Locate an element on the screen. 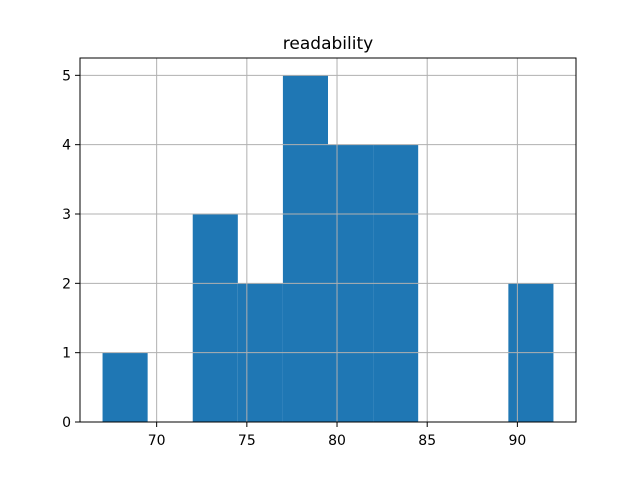  chart-title: readability is located at coordinates (328, 44).